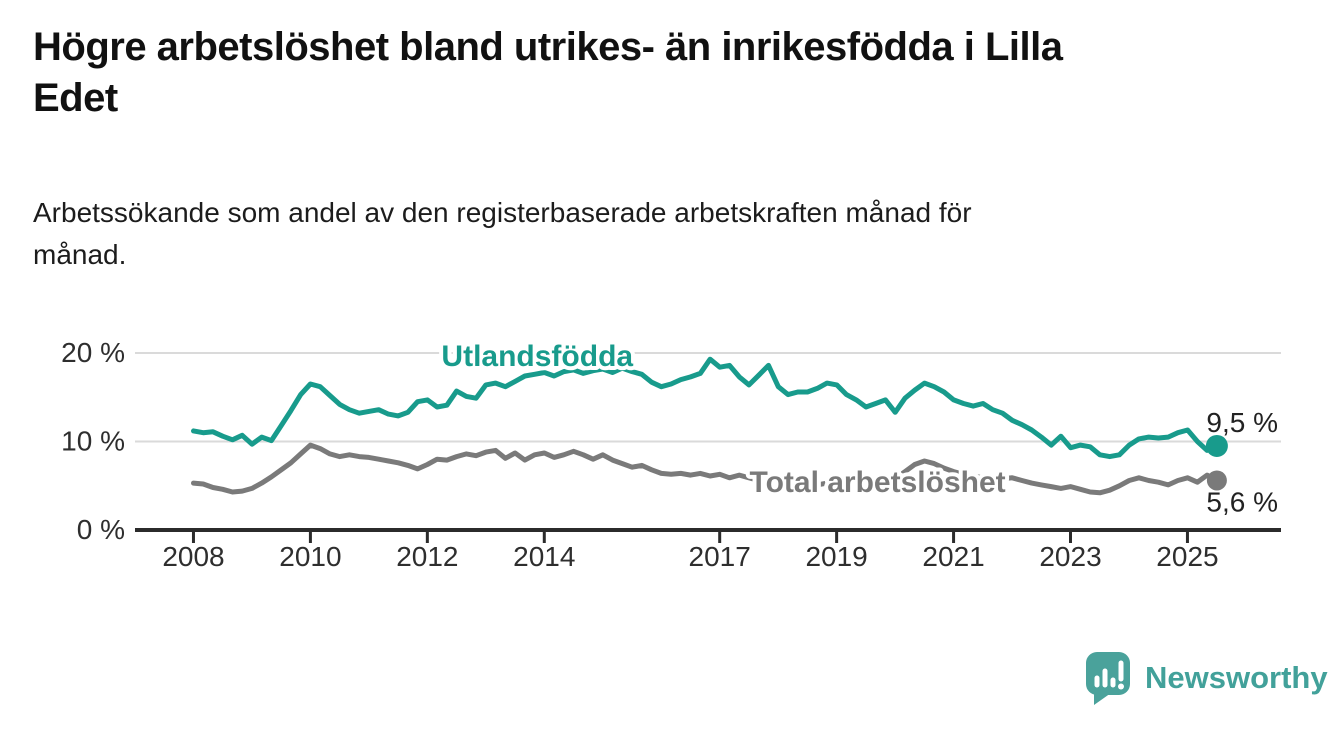  Describe the element at coordinates (1242, 422) in the screenshot. I see `series-end-value-utlandsfodda: 9,5 %` at that location.